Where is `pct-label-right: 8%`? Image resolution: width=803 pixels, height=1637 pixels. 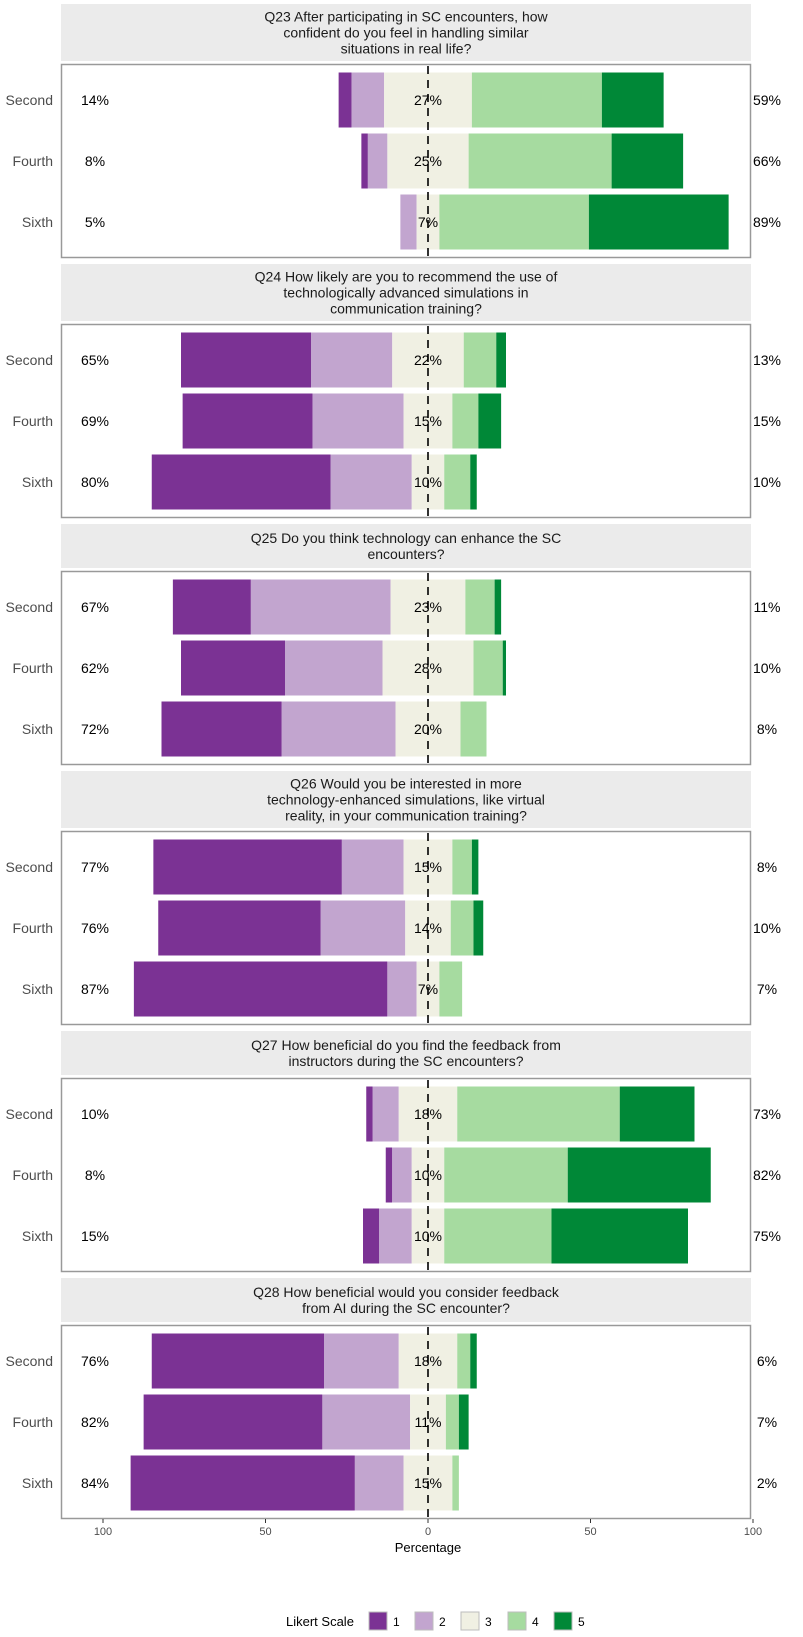 pct-label-right: 8% is located at coordinates (767, 729).